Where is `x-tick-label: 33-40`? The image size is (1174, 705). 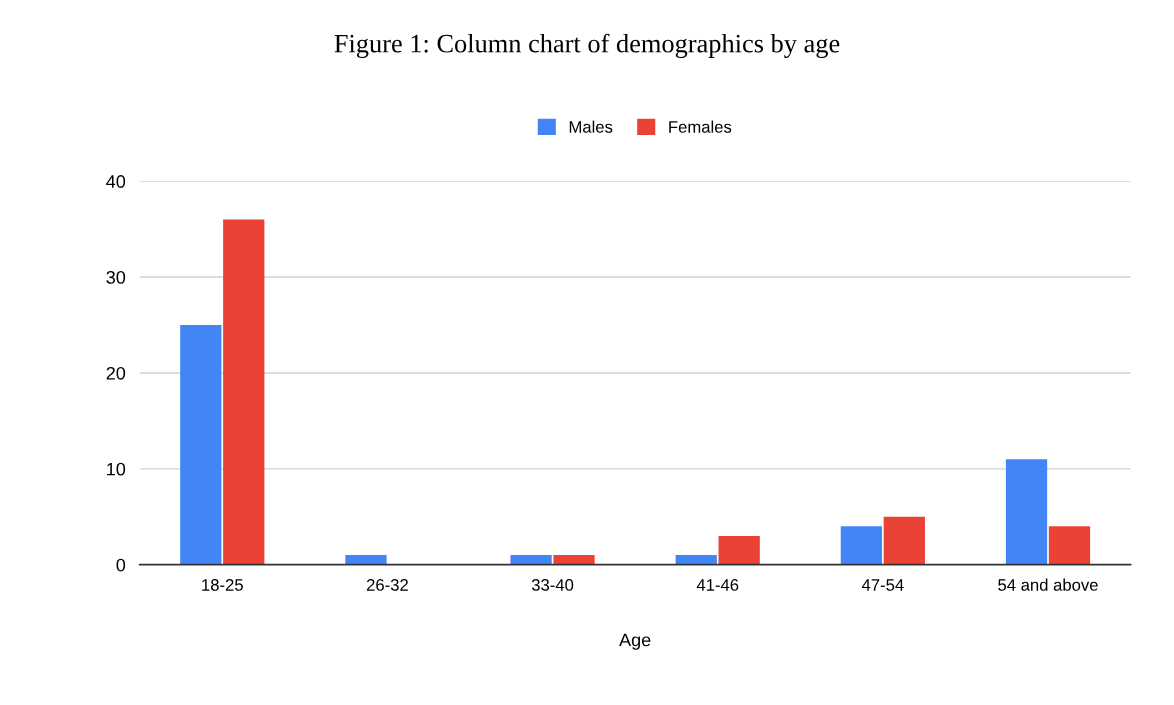
x-tick-label: 33-40 is located at coordinates (552, 585).